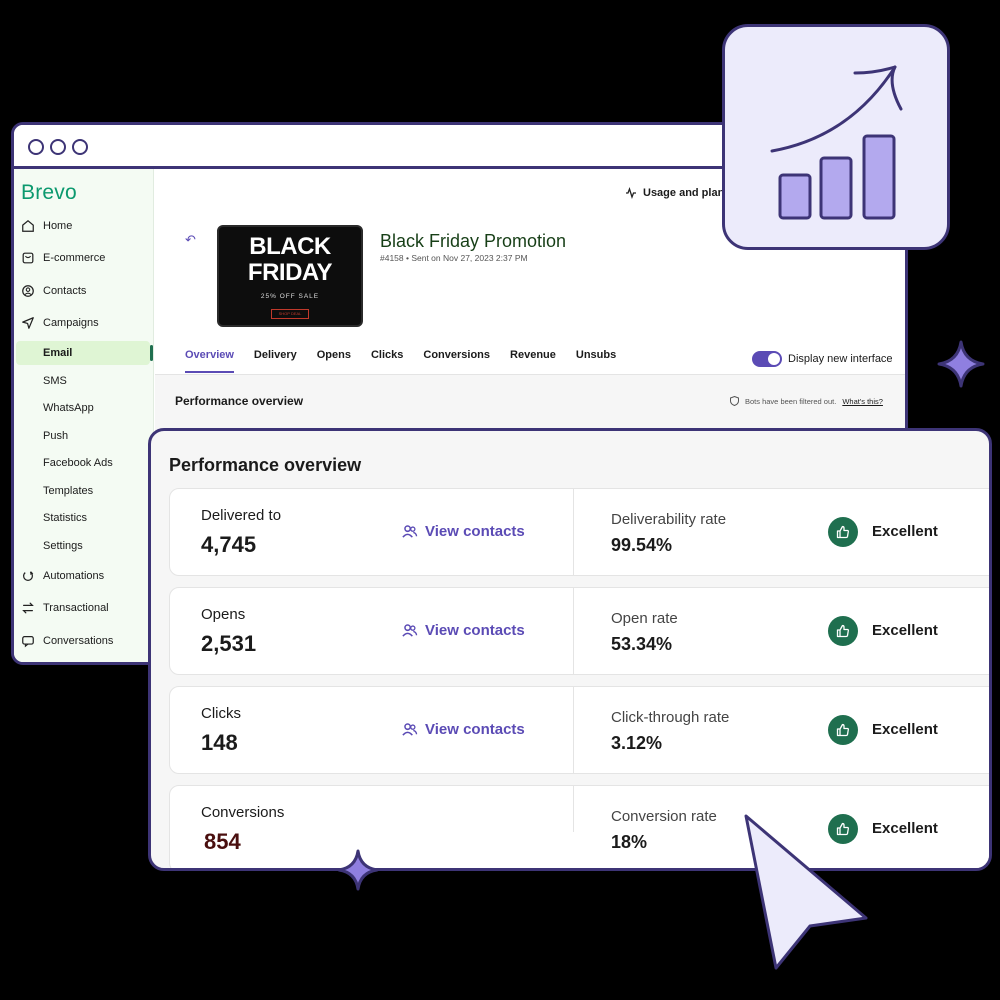 This screenshot has width=1000, height=1000. Describe the element at coordinates (49, 192) in the screenshot. I see `brand-logo: Brevo` at that location.